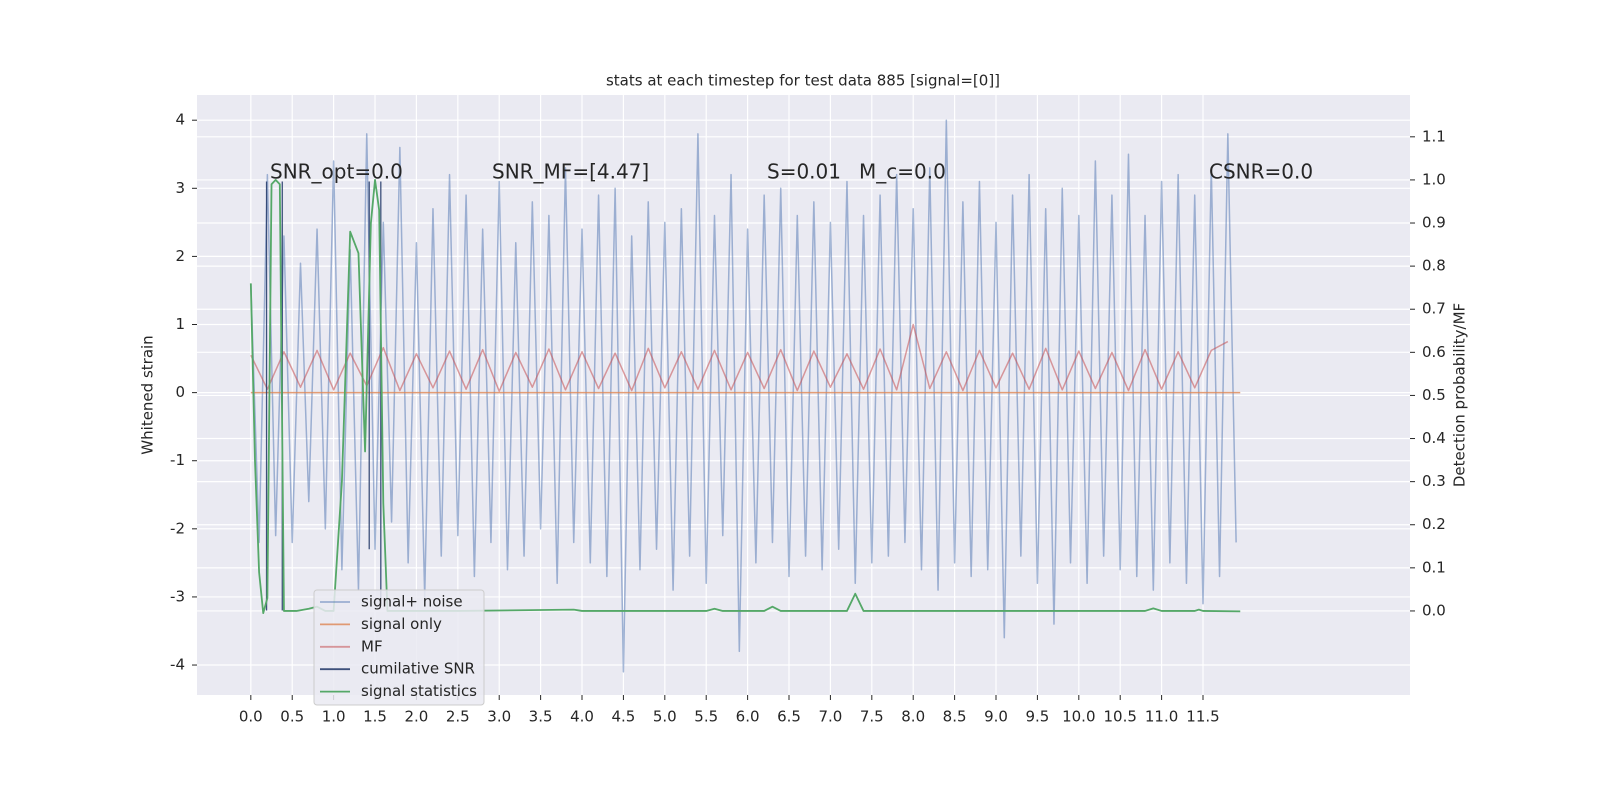 Image resolution: width=1600 pixels, height=800 pixels. What do you see at coordinates (1037, 717) in the screenshot?
I see `x-tick-label: 9.5` at bounding box center [1037, 717].